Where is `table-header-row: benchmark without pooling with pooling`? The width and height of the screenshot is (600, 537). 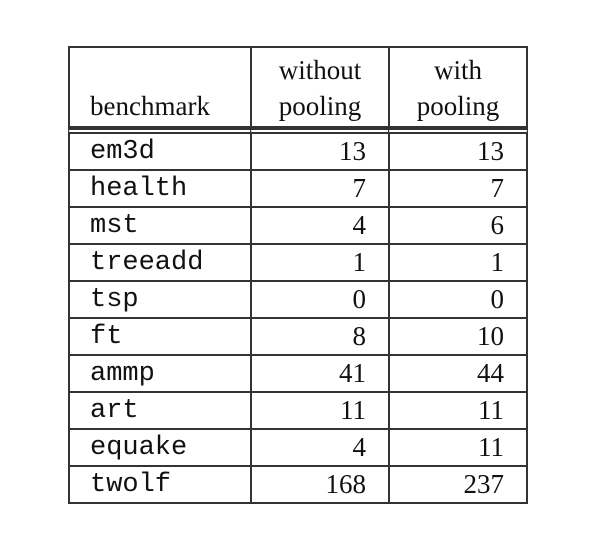
table-header-row: benchmark without pooling with pooling is located at coordinates (298, 87).